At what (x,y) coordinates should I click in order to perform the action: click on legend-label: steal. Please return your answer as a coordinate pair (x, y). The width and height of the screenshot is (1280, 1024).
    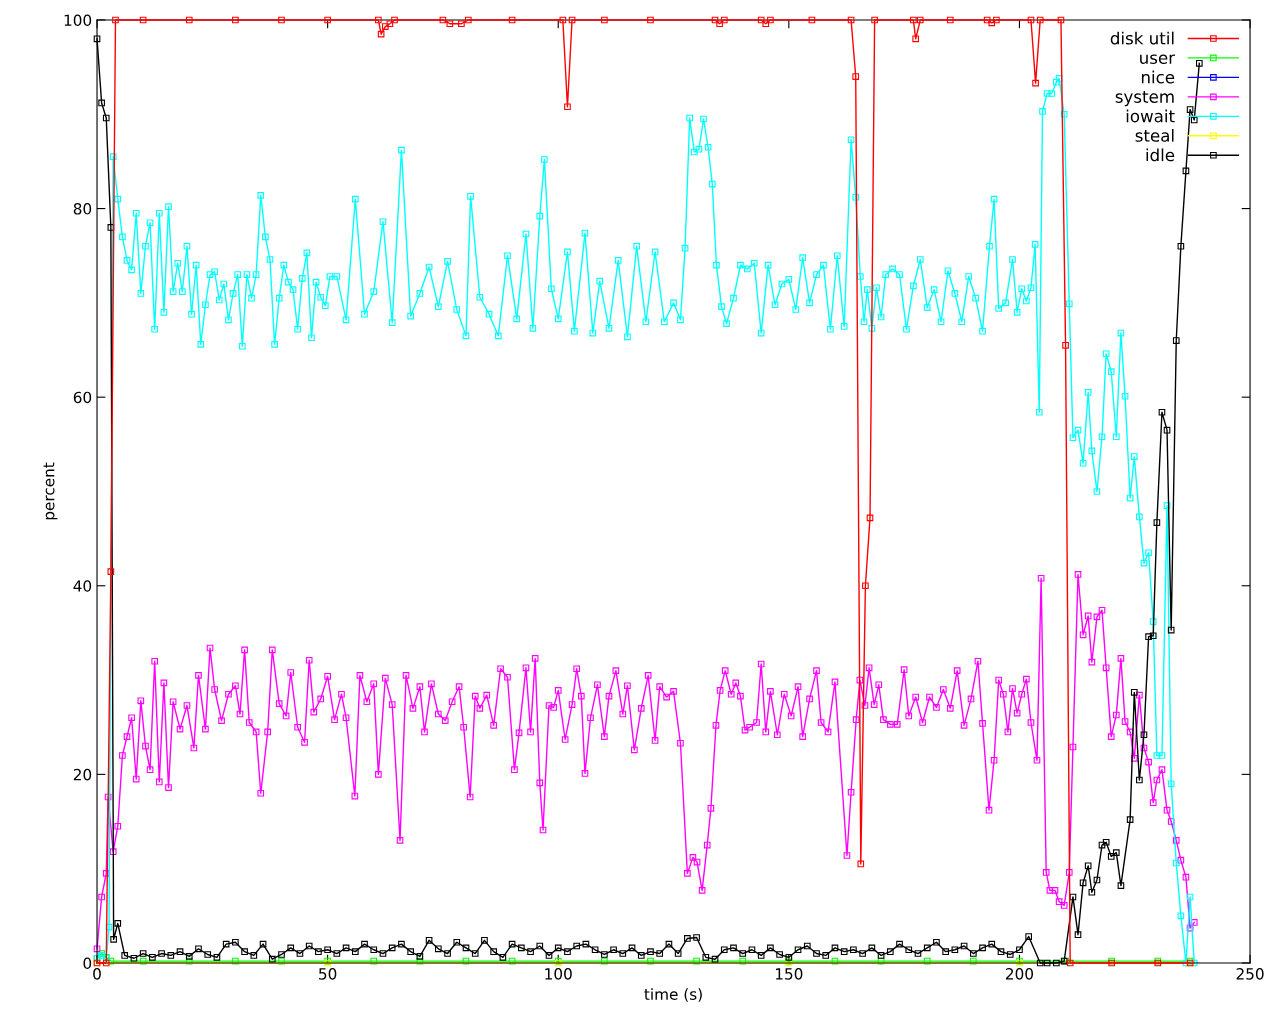
    Looking at the image, I should click on (1154, 135).